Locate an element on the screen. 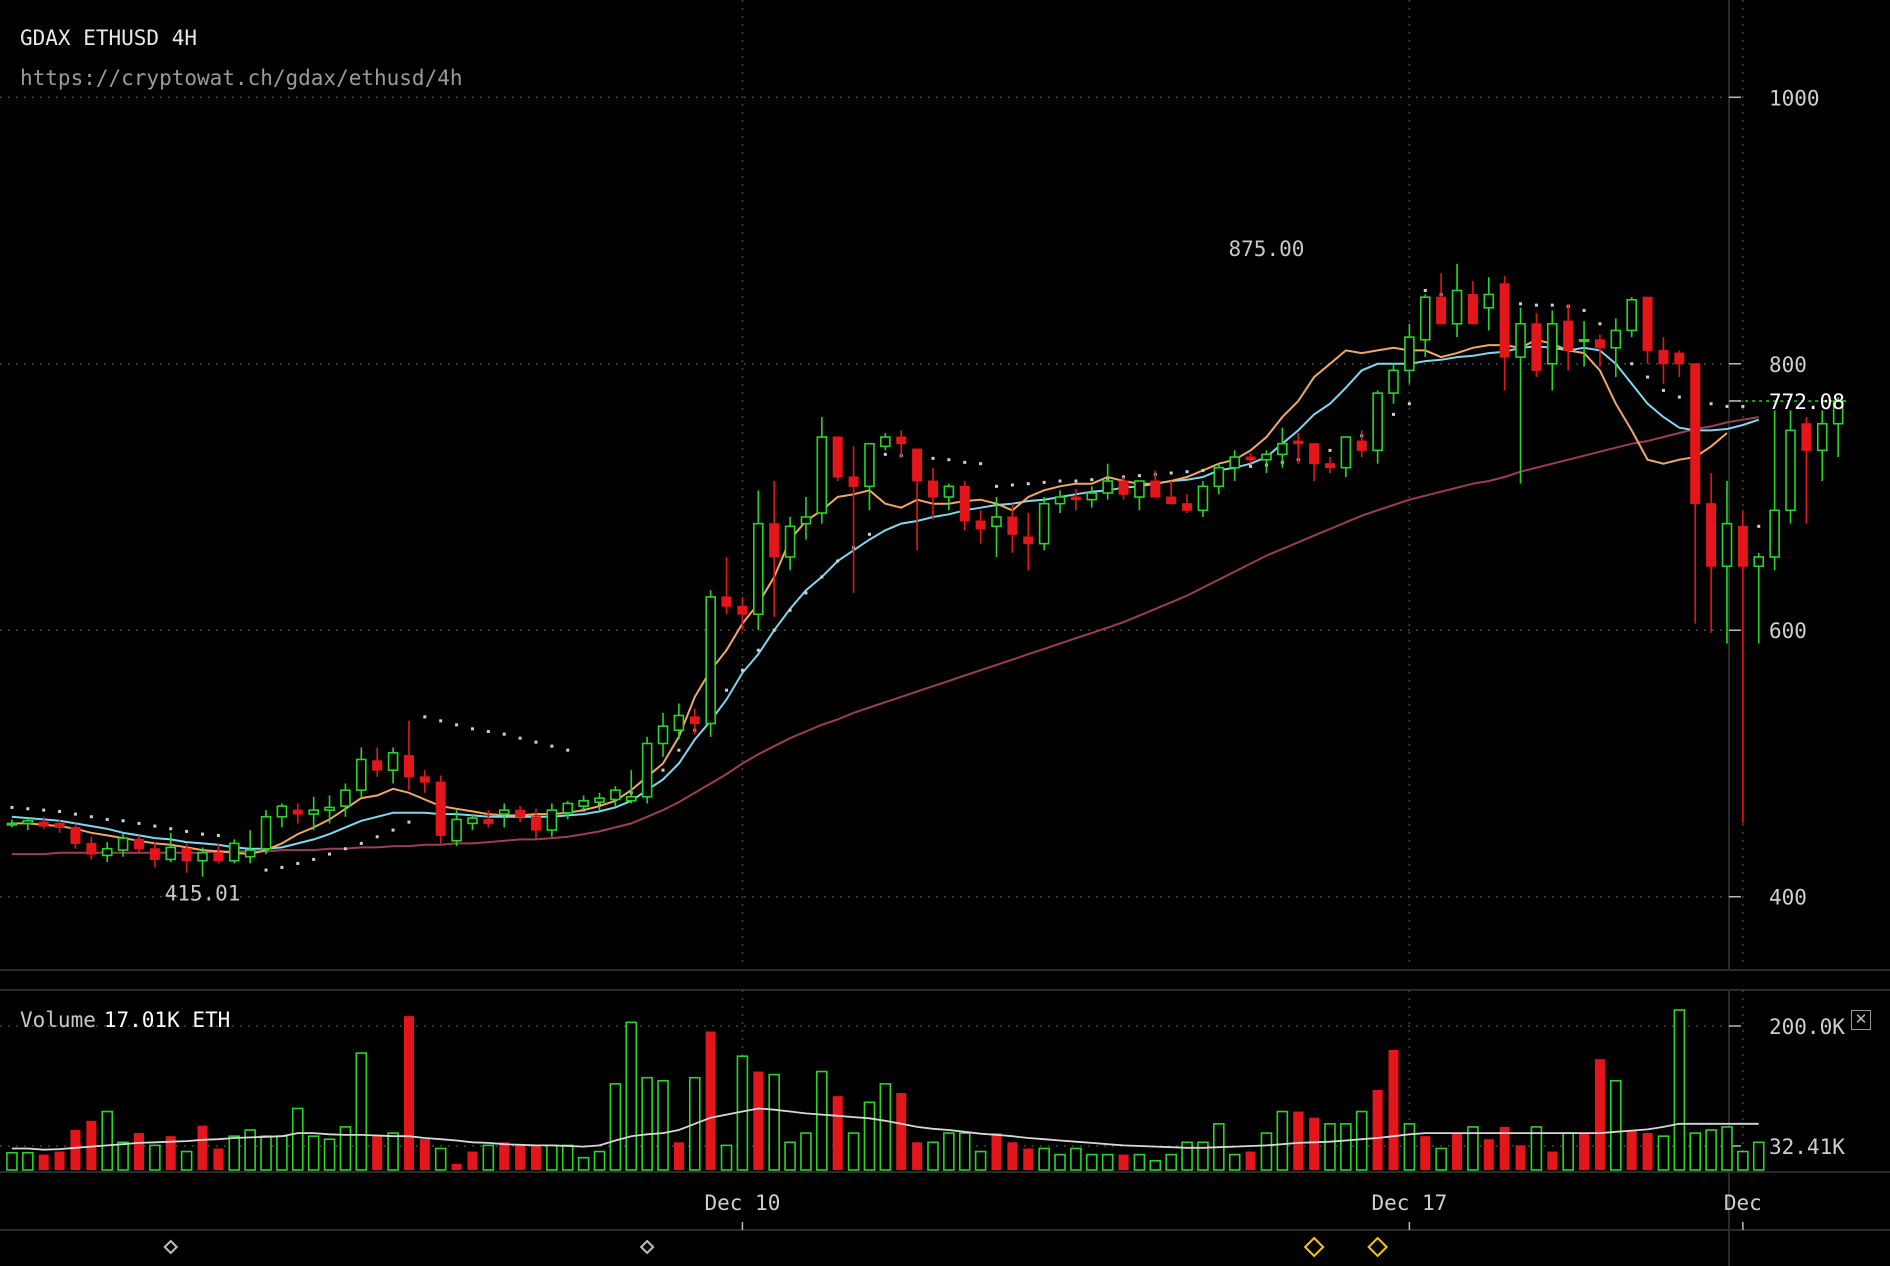  chart-url: https://cryptowat.ch/gdax/ethusd/4h is located at coordinates (241, 78).